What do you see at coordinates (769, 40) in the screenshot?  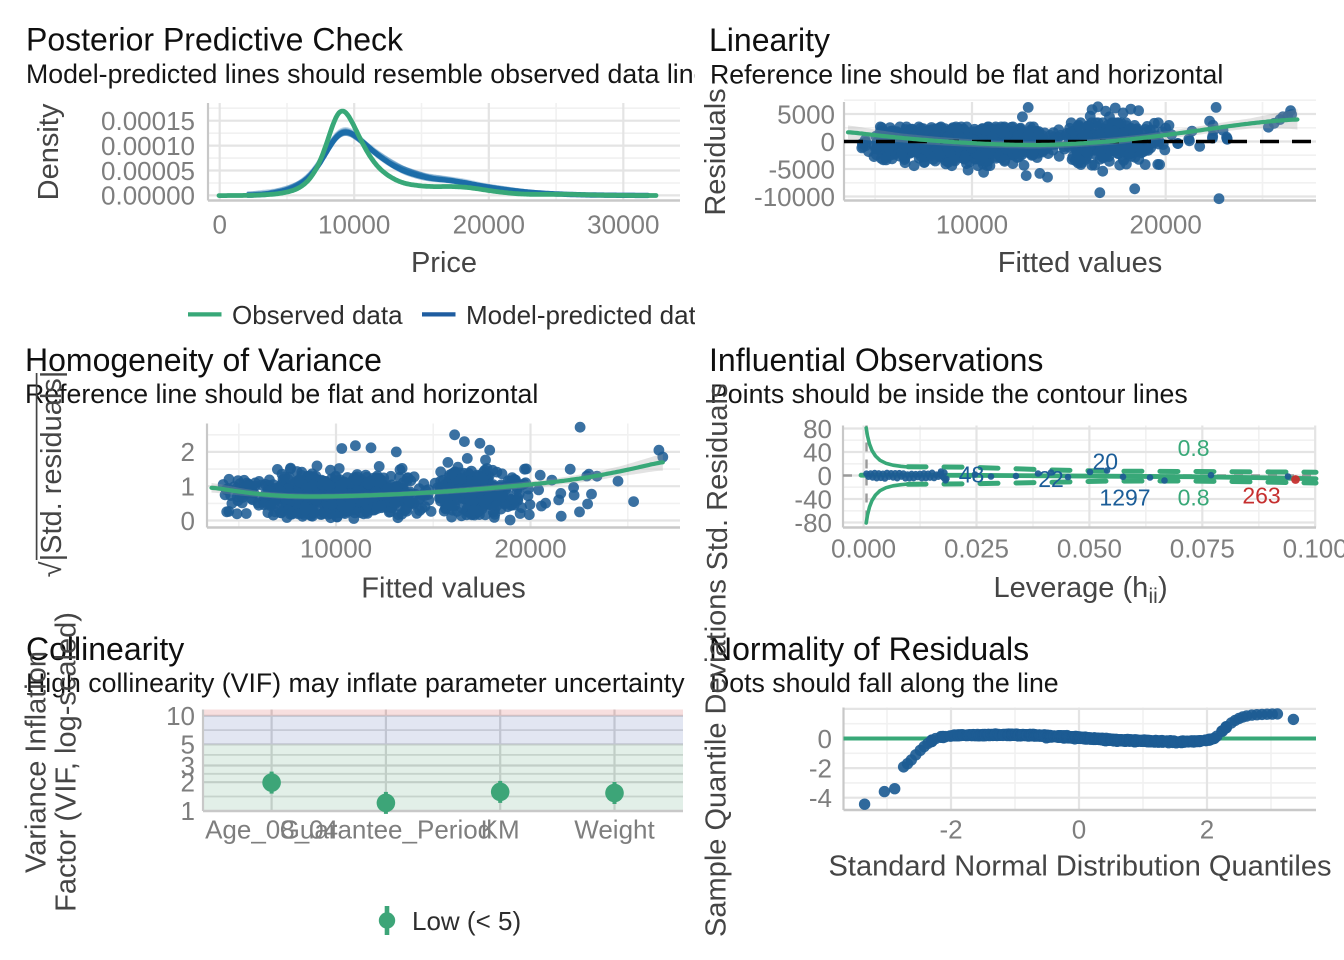 I see `svg-text: Linearity` at bounding box center [769, 40].